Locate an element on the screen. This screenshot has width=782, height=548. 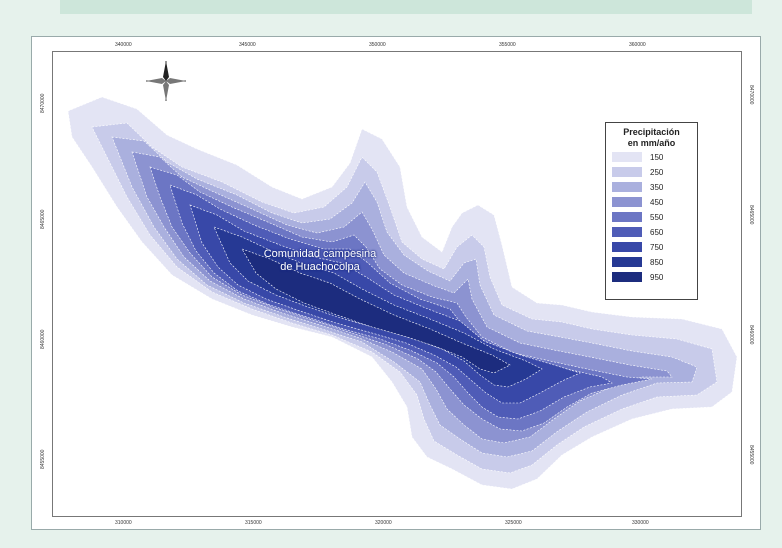
legend-value: 150 is located at coordinates (657, 157).